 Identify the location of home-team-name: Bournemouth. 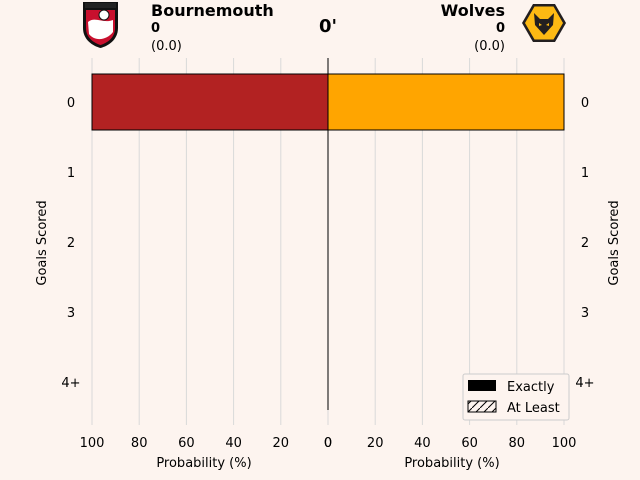
(212, 10).